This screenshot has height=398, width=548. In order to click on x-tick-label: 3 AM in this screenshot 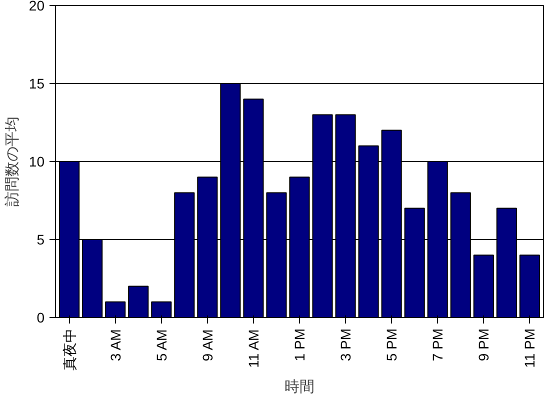, I will do `click(115, 345)`.